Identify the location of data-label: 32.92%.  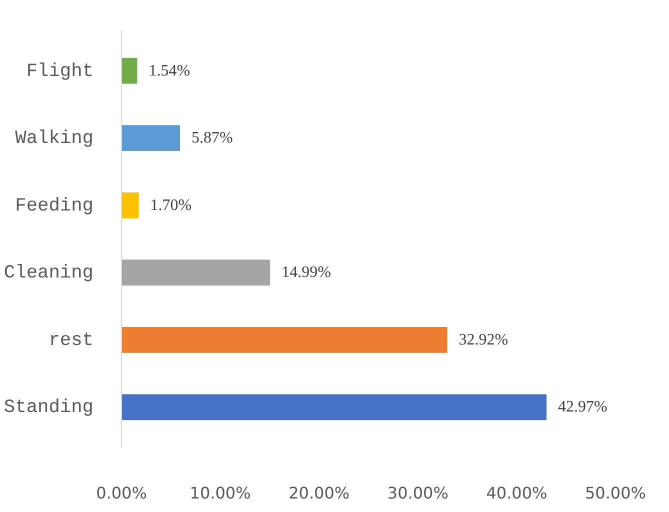
(483, 339).